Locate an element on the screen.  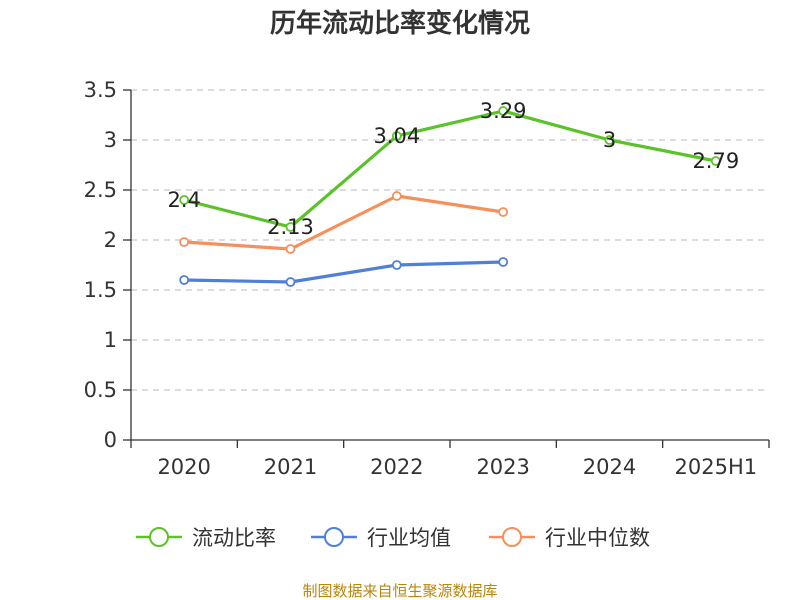
y-tick-label: 0 is located at coordinates (110, 440).